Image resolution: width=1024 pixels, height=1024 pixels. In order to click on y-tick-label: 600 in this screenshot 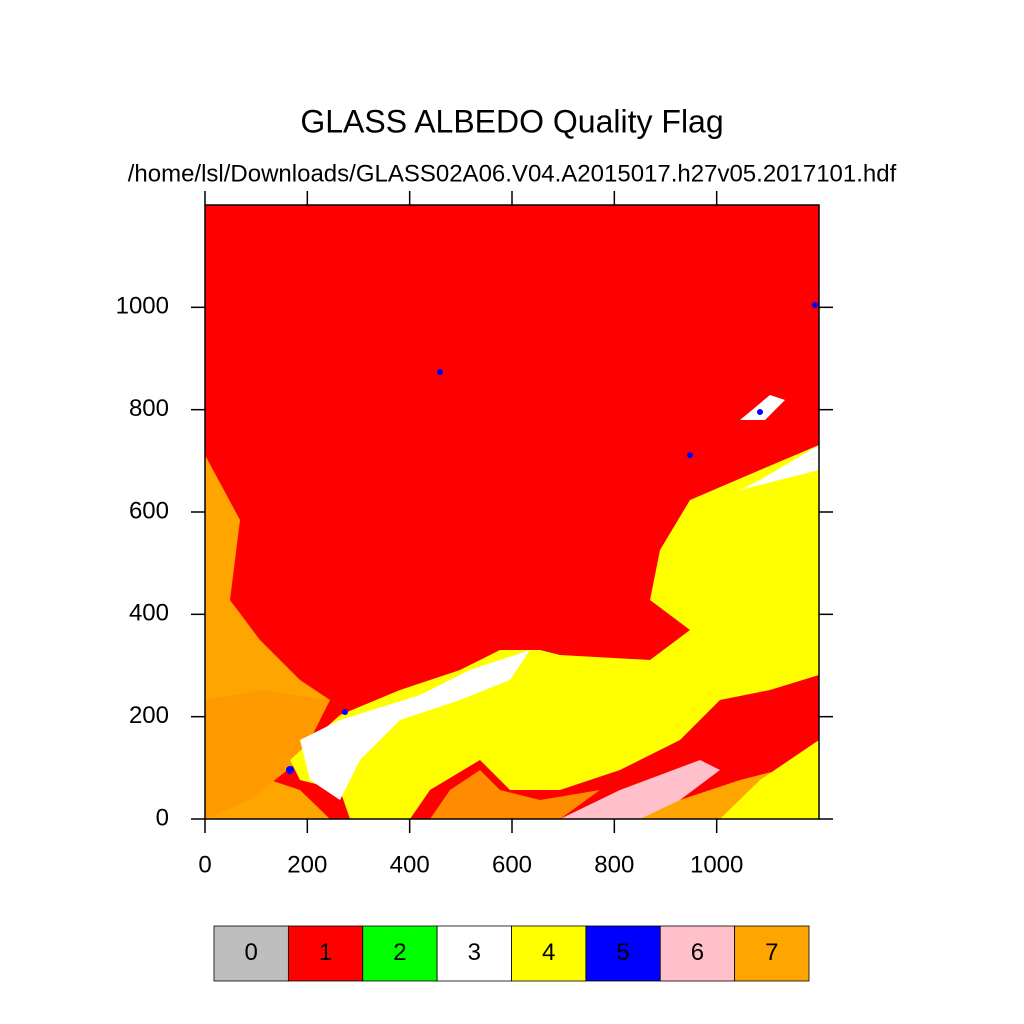, I will do `click(149, 510)`.